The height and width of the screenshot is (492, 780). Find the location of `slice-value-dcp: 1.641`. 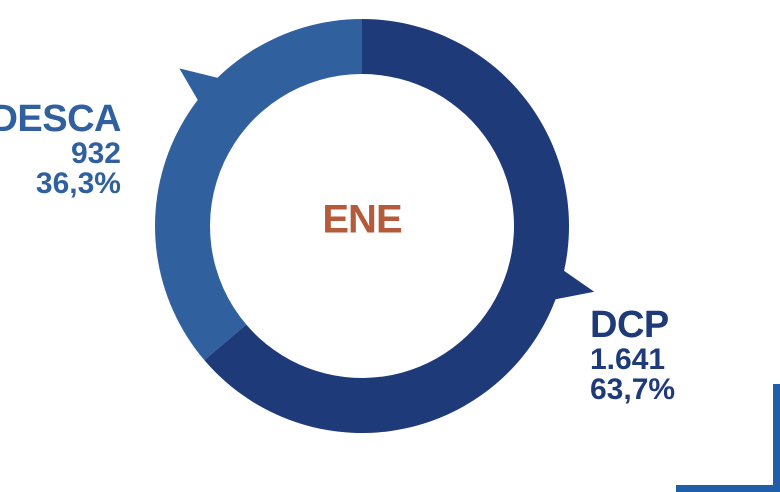

slice-value-dcp: 1.641 is located at coordinates (628, 359).